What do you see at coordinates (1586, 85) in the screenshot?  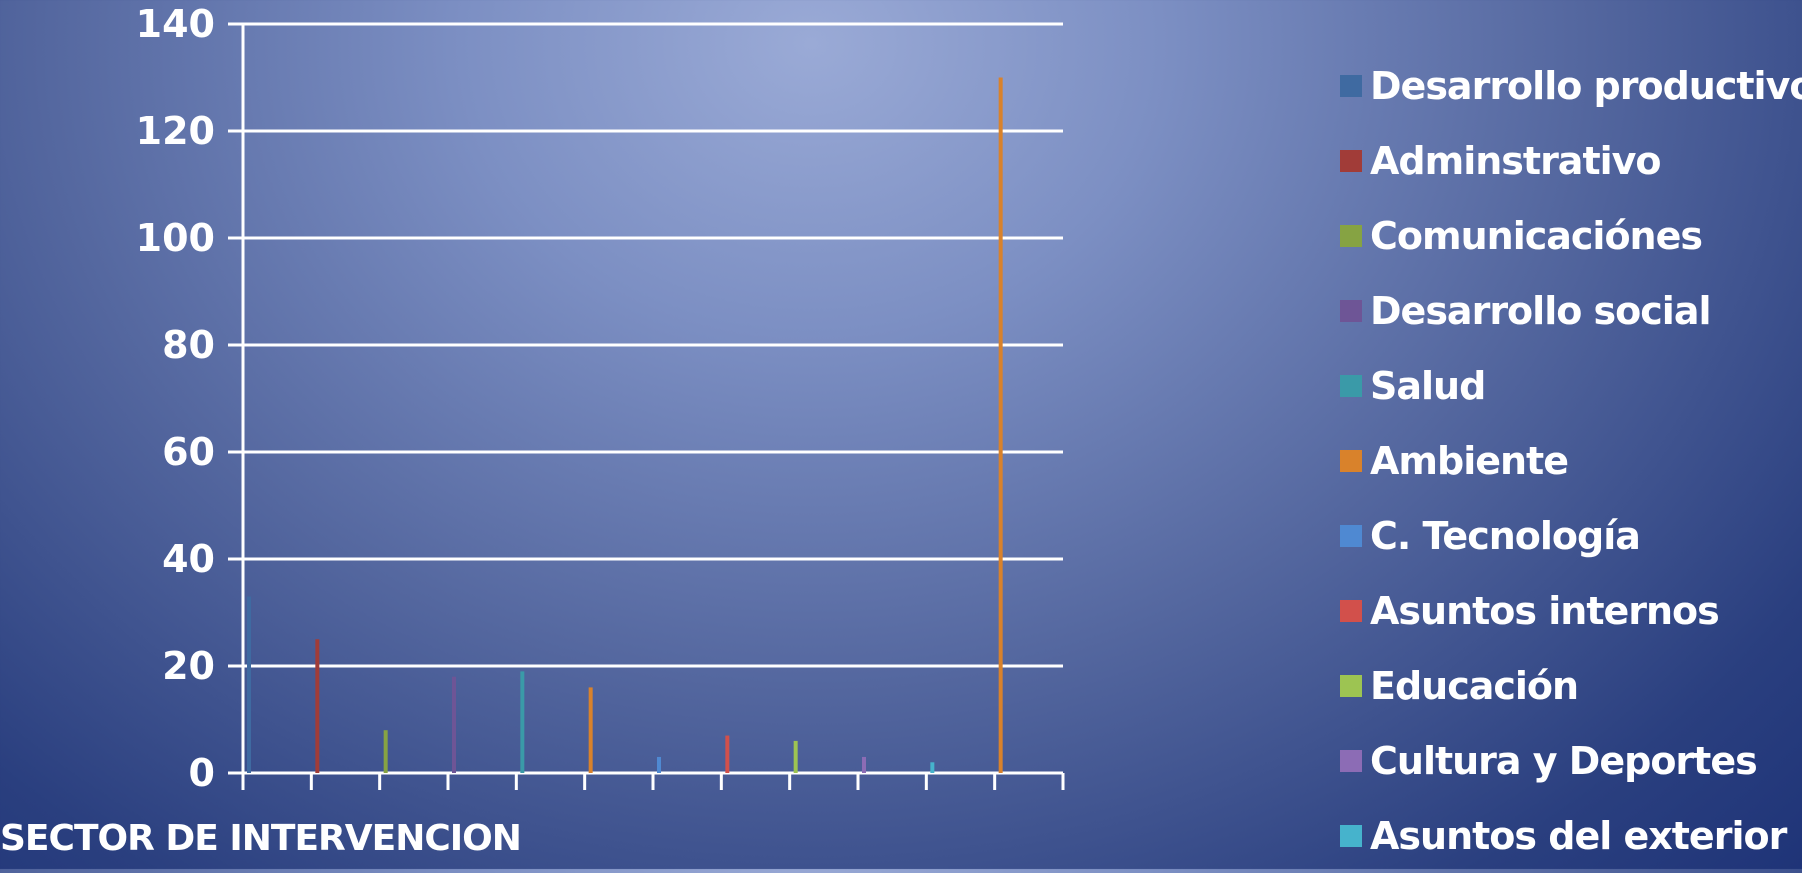 I see `legend-label: Desarrollo productivo` at bounding box center [1586, 85].